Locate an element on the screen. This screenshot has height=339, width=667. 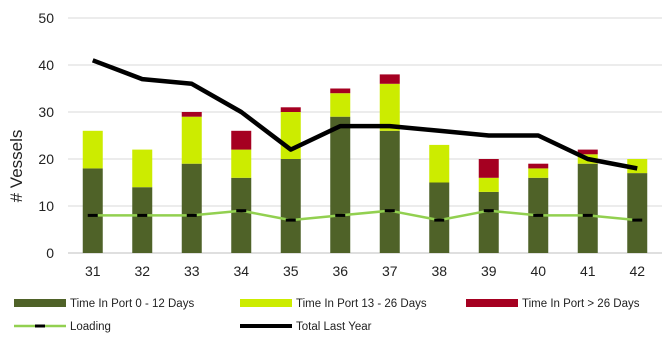
x-tick-label: 41 is located at coordinates (588, 271).